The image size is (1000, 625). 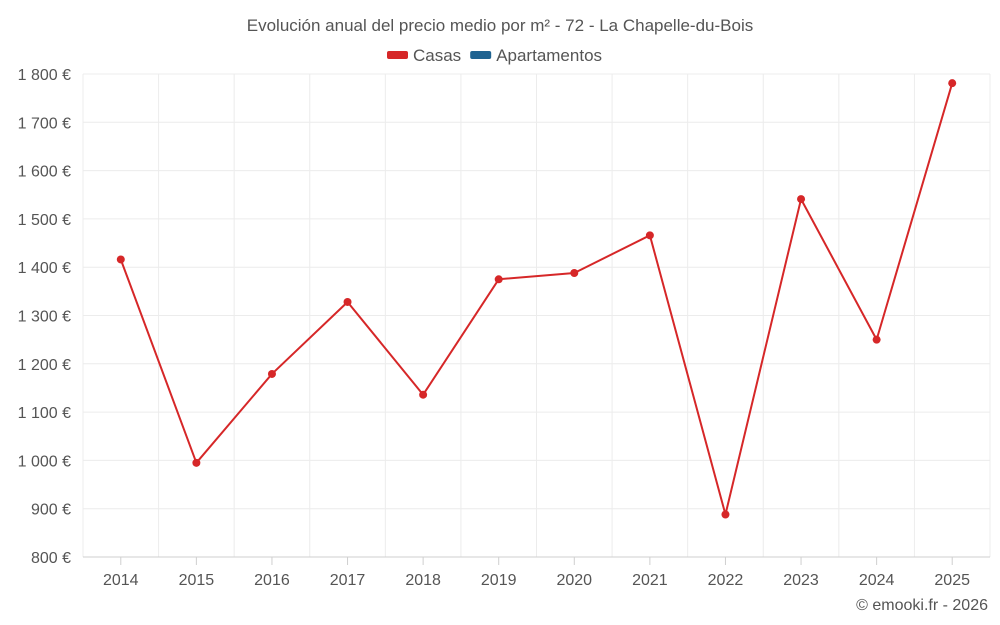 I want to click on x-tick-label: 2018, so click(x=423, y=580).